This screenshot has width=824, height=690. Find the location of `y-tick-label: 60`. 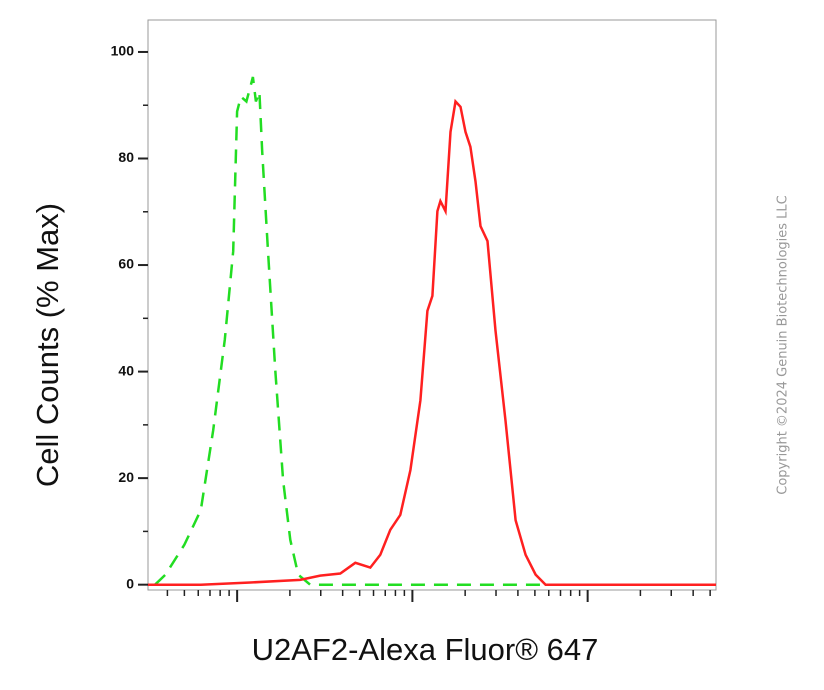

y-tick-label: 60 is located at coordinates (126, 264).